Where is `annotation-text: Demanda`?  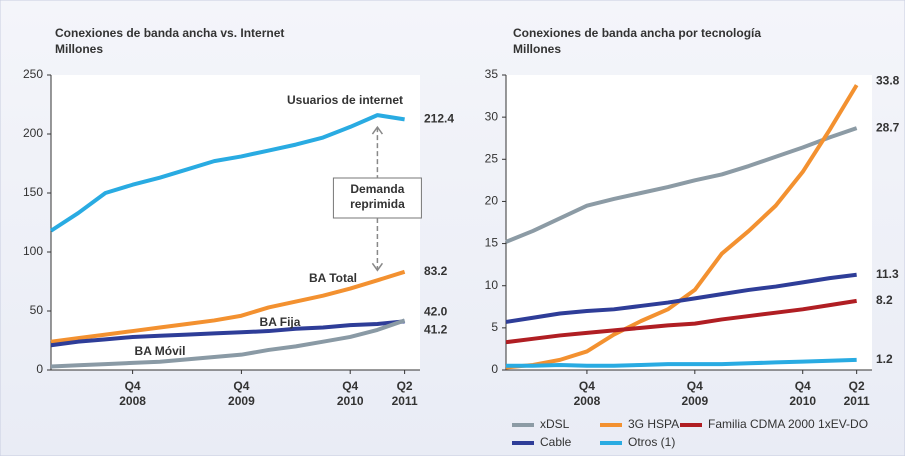
annotation-text: Demanda is located at coordinates (377, 189).